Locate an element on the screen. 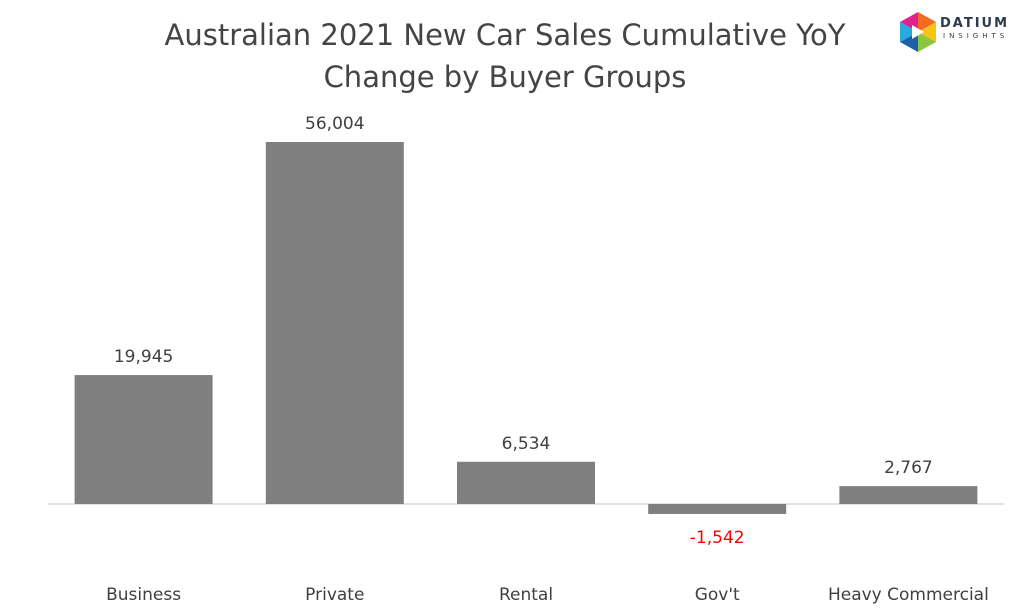 The width and height of the screenshot is (1024, 616). bar-business is located at coordinates (143, 439).